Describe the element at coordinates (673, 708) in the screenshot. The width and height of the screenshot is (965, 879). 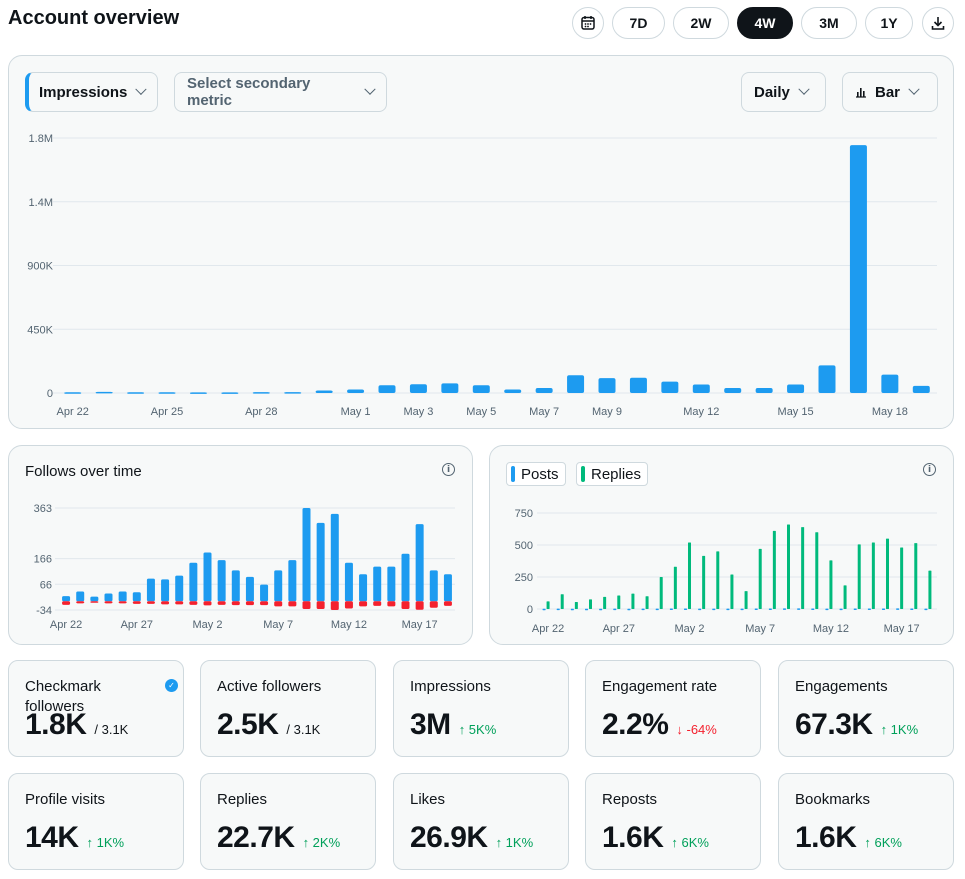
I see `metric-card-engagement-rate: Engagement rate 2.2% ↓ -64%` at that location.